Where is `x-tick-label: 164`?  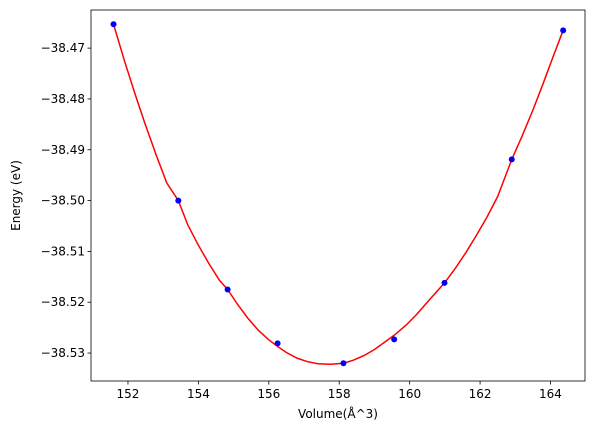
x-tick-label: 164 is located at coordinates (550, 394).